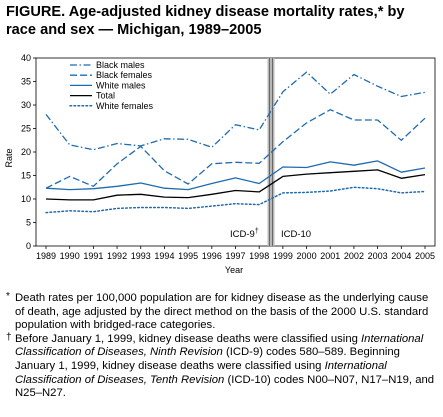 This screenshot has height=417, width=443. I want to click on x-tick-label: 2004, so click(401, 256).